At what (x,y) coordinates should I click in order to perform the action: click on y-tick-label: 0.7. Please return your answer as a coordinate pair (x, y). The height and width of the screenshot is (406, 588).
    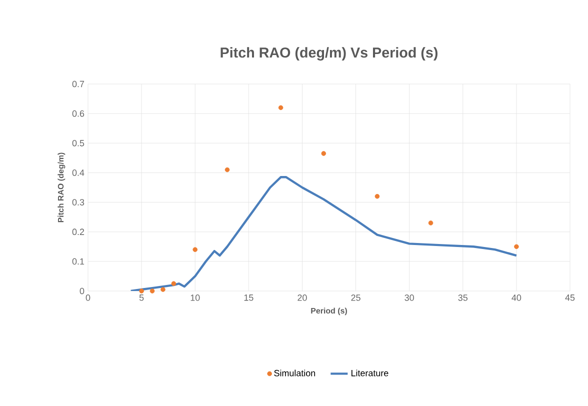
    Looking at the image, I should click on (78, 84).